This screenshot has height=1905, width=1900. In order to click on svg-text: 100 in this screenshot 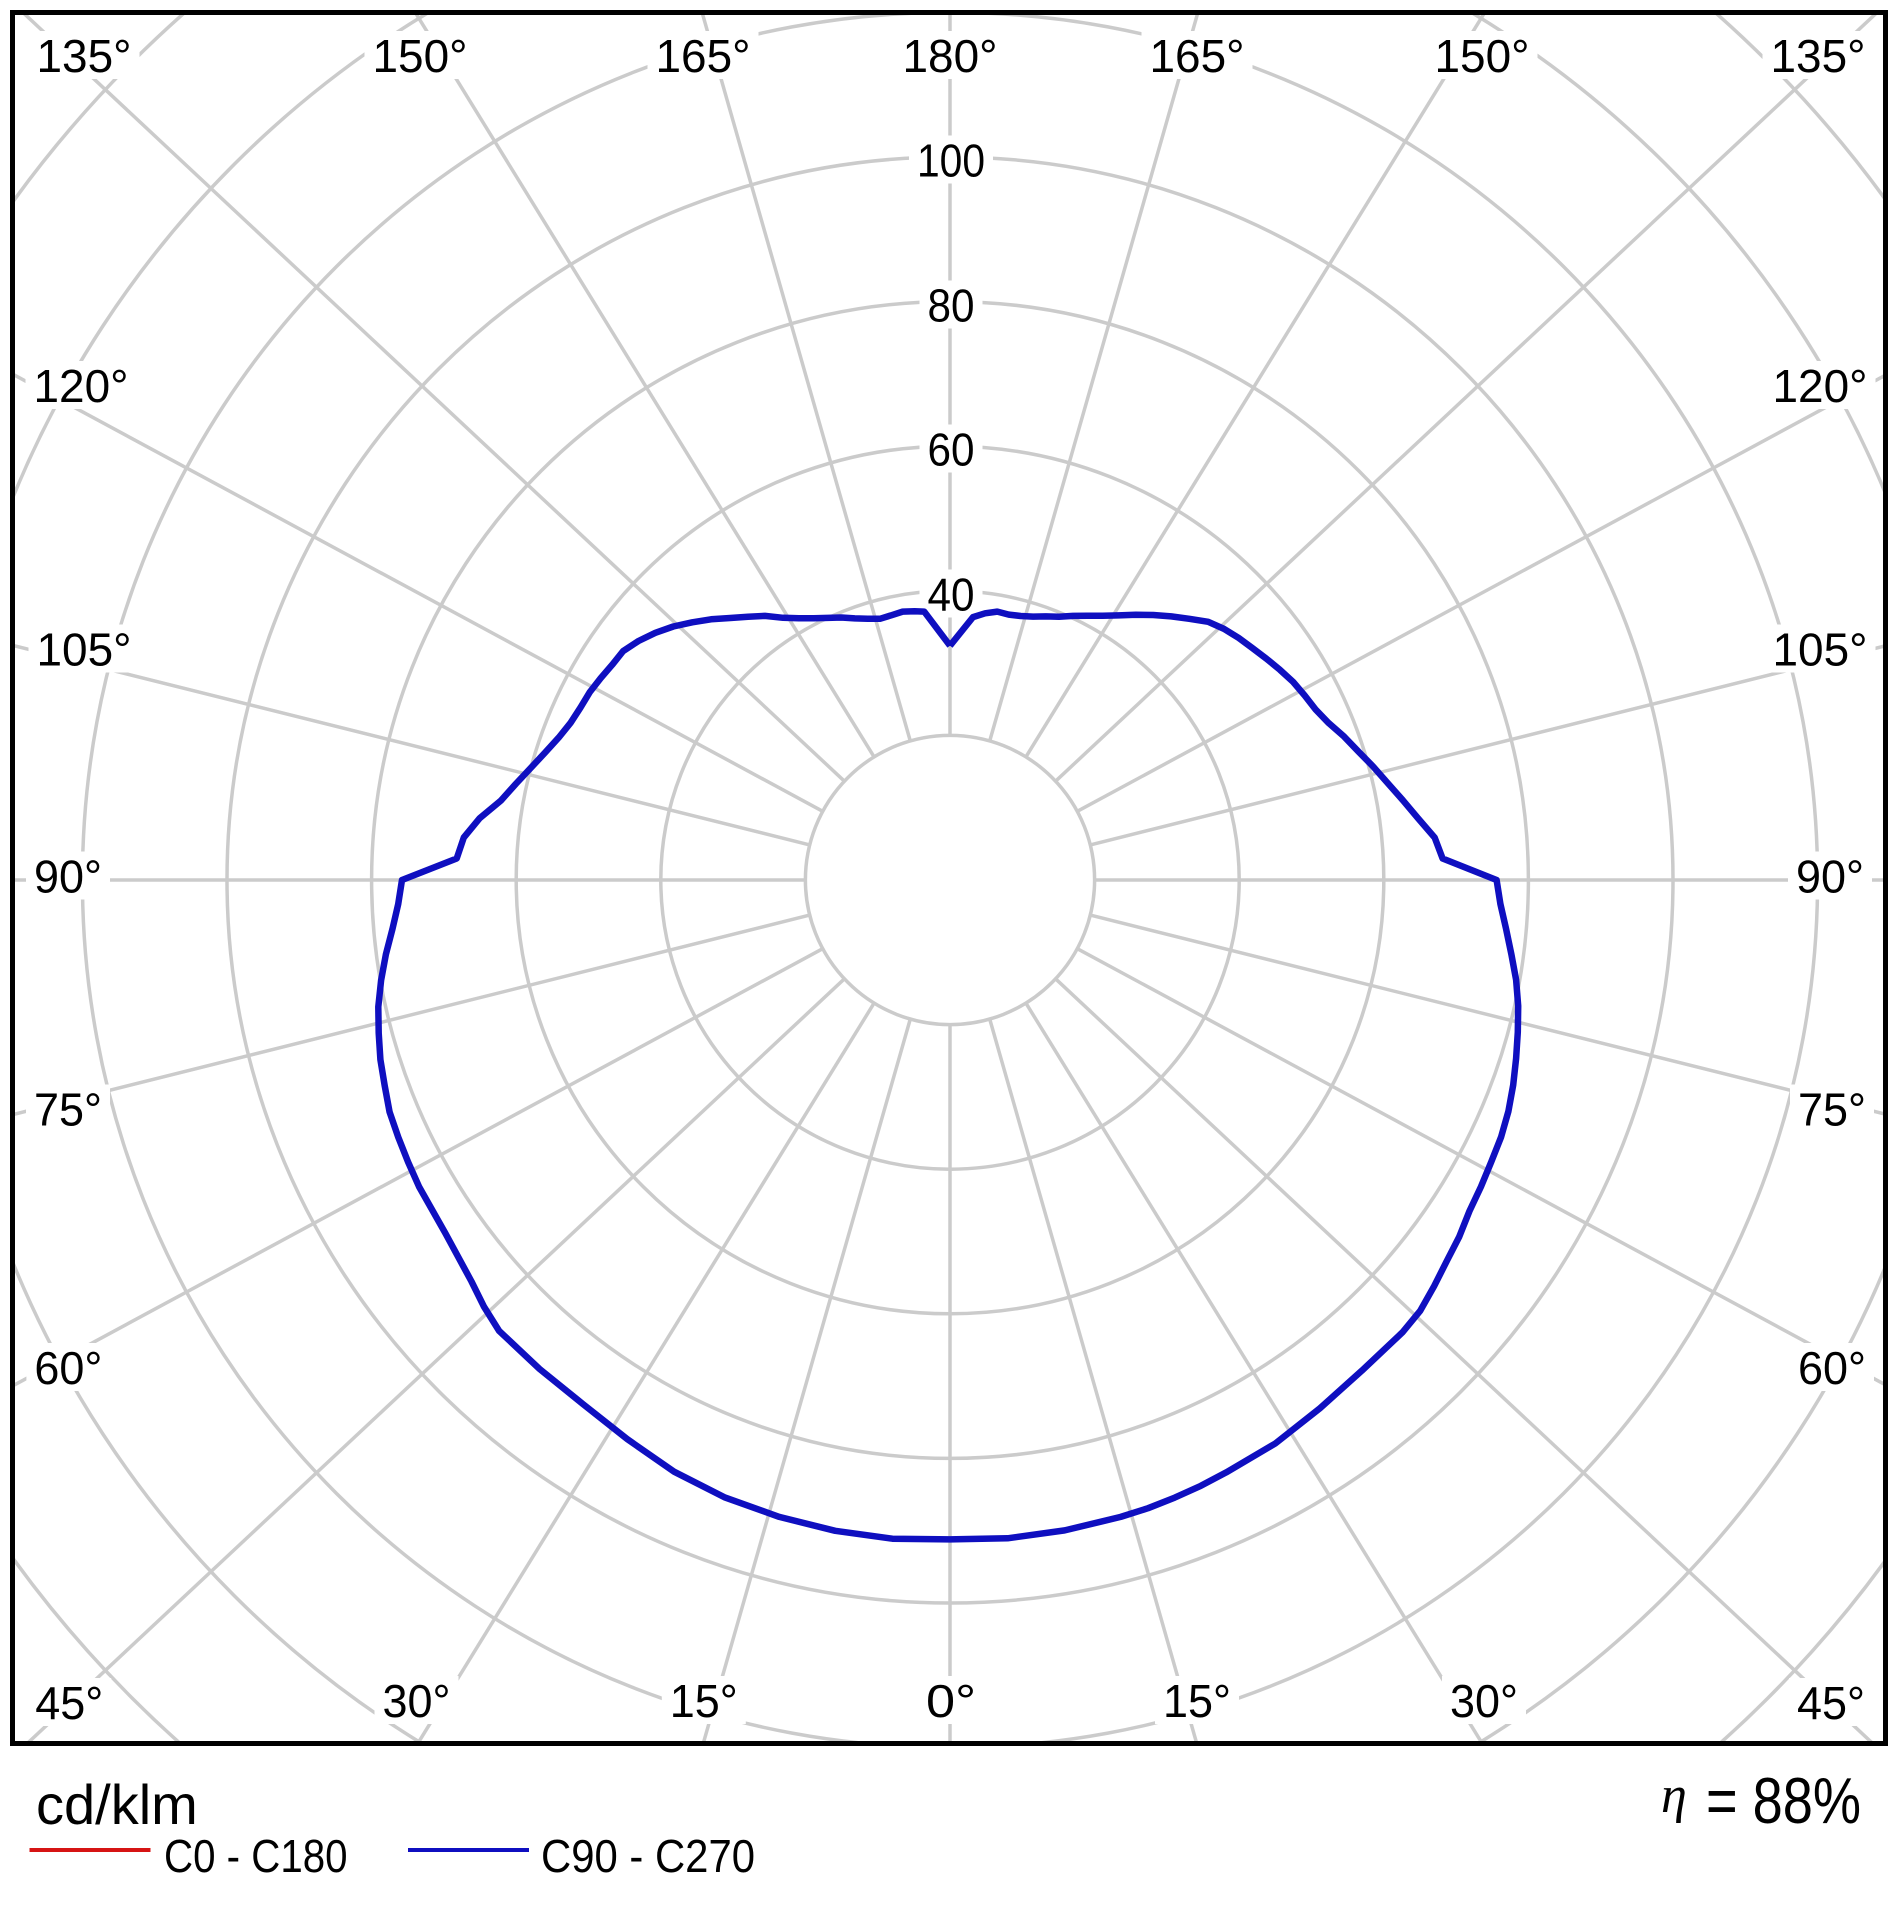, I will do `click(951, 161)`.